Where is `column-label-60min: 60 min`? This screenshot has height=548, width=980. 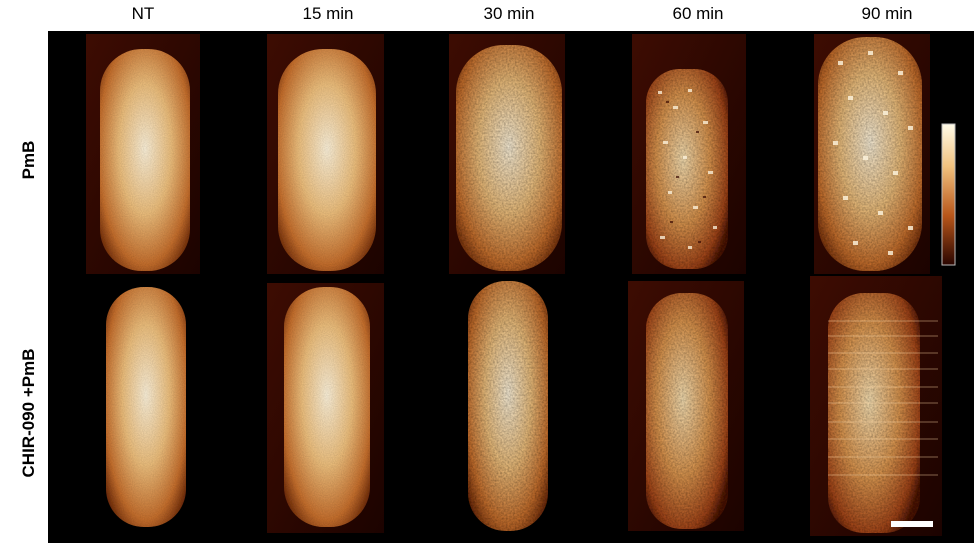 column-label-60min: 60 min is located at coordinates (698, 13).